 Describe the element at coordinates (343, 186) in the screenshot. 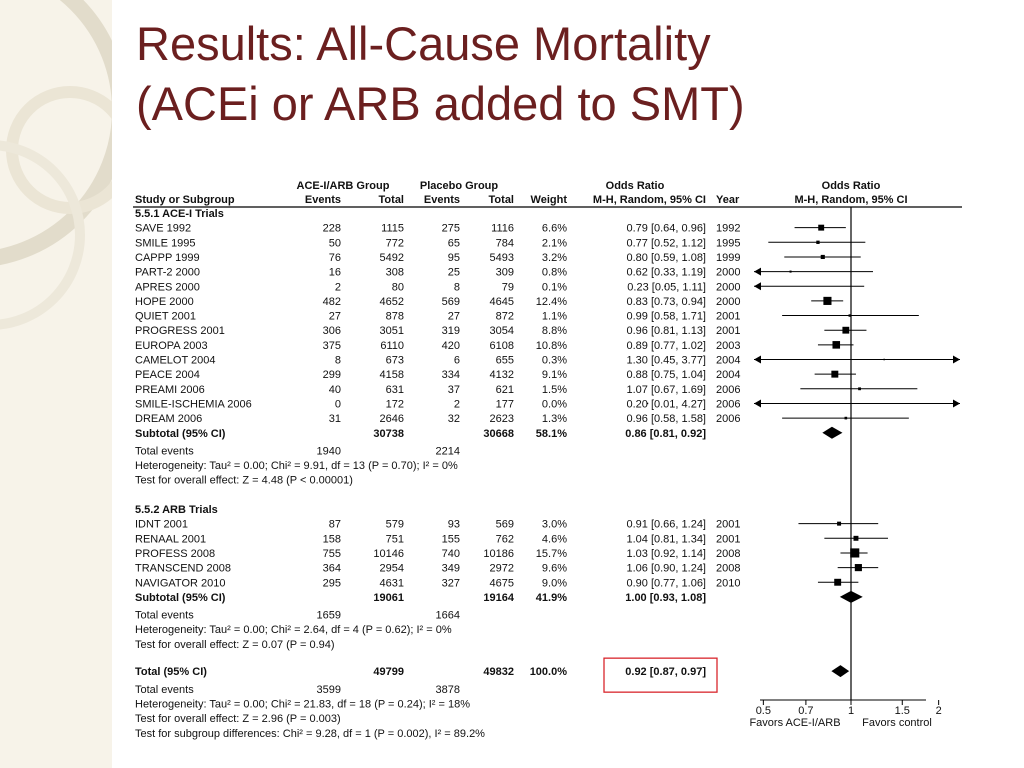

I see `header-treatment-group: ACE-I/ARB Group` at that location.